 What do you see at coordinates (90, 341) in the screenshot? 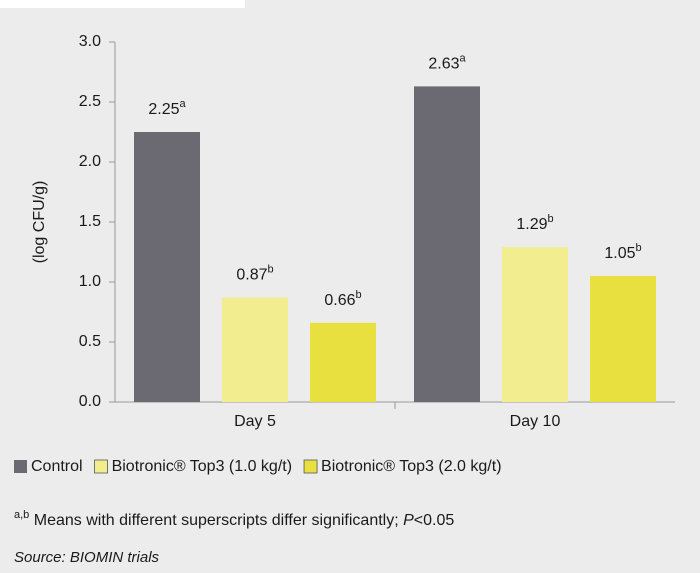
I see `y-tick-label: 0.5` at bounding box center [90, 341].